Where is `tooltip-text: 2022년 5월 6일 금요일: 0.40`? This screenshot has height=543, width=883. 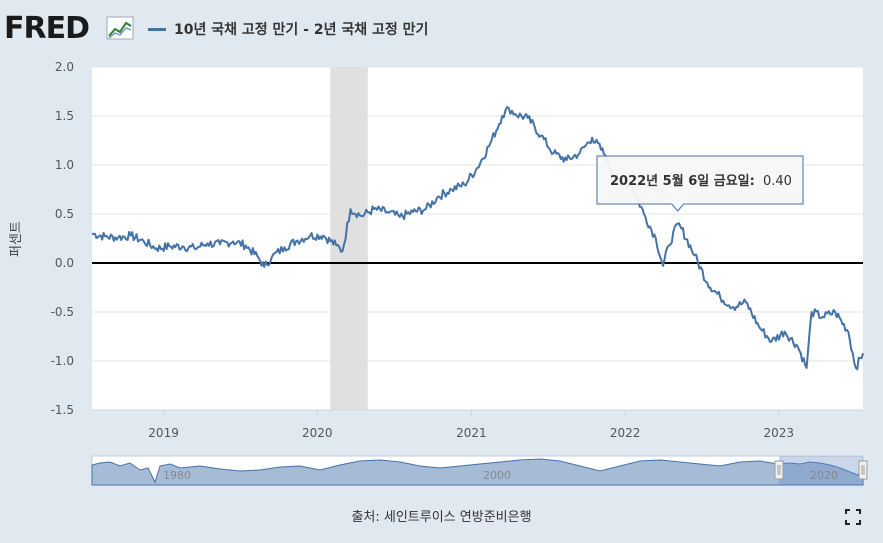
tooltip-text: 2022년 5월 6일 금요일: 0.40 is located at coordinates (701, 181).